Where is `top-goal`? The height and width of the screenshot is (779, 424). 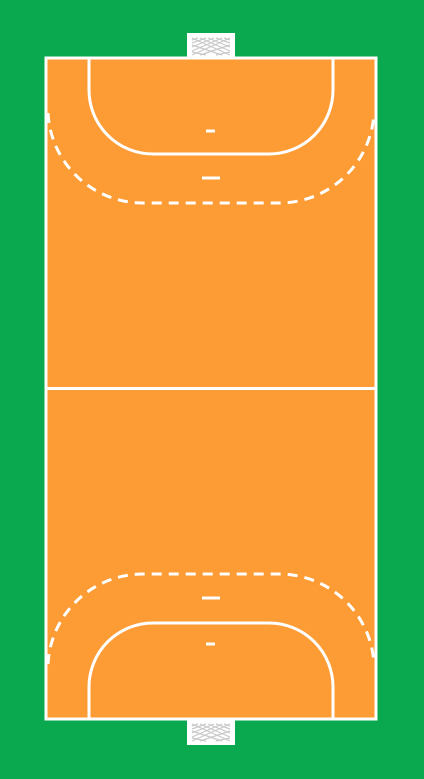
top-goal is located at coordinates (211, 46).